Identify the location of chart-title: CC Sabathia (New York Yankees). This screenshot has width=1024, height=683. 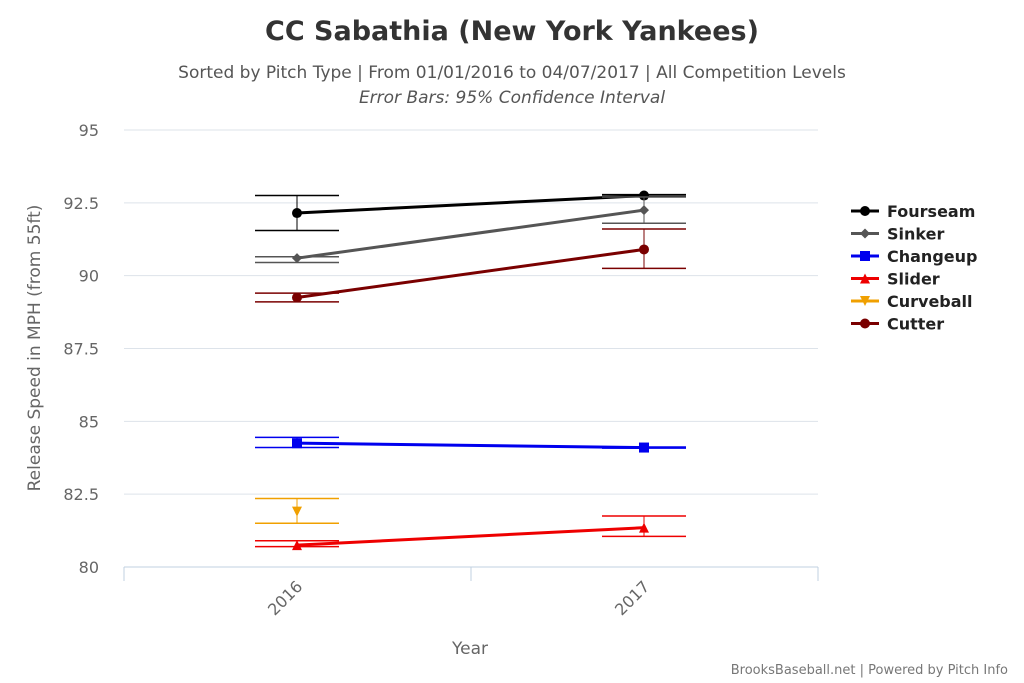
(512, 31).